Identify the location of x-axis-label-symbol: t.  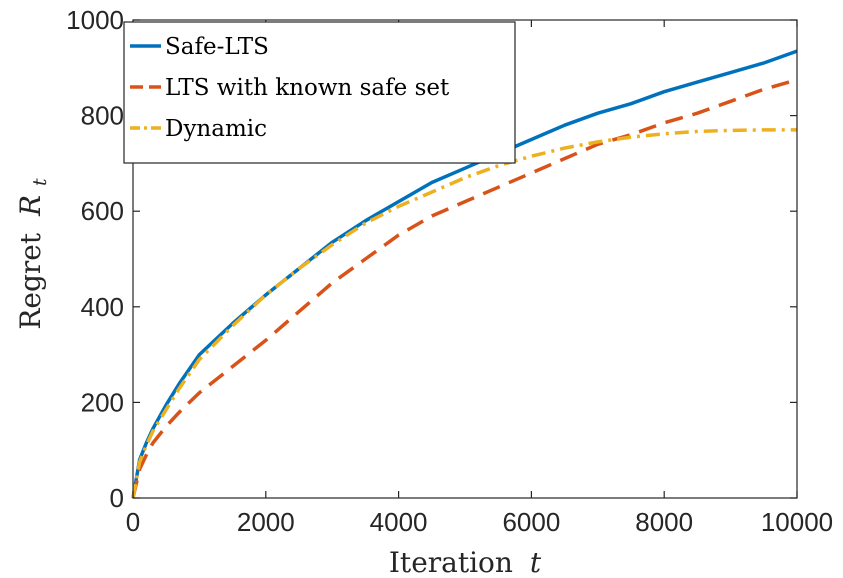
(536, 562).